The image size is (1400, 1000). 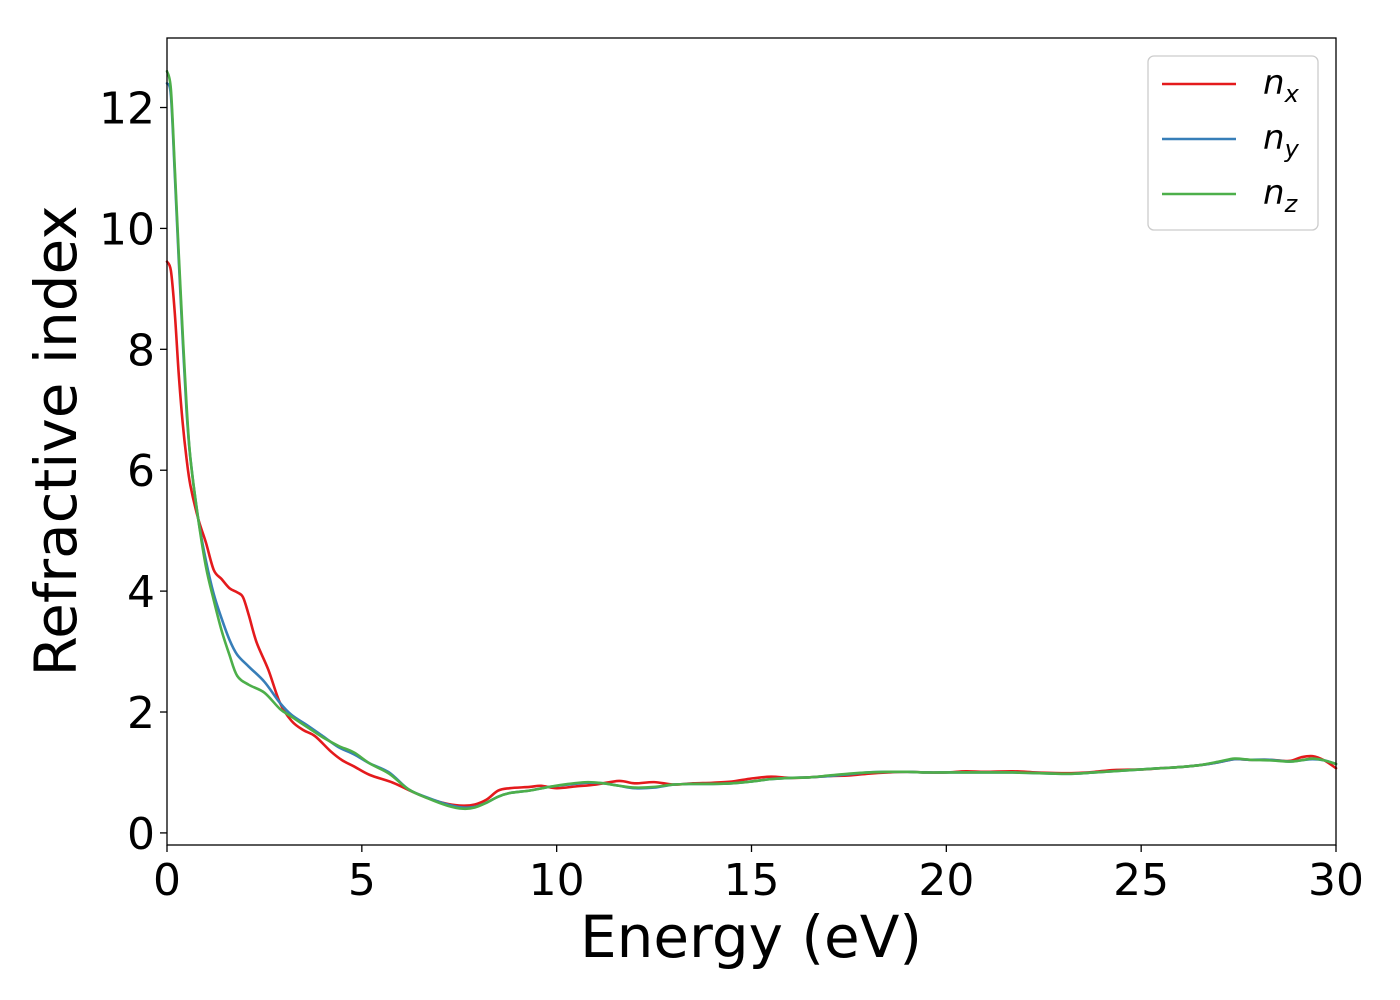 I want to click on x-tick-label: 0, so click(x=167, y=880).